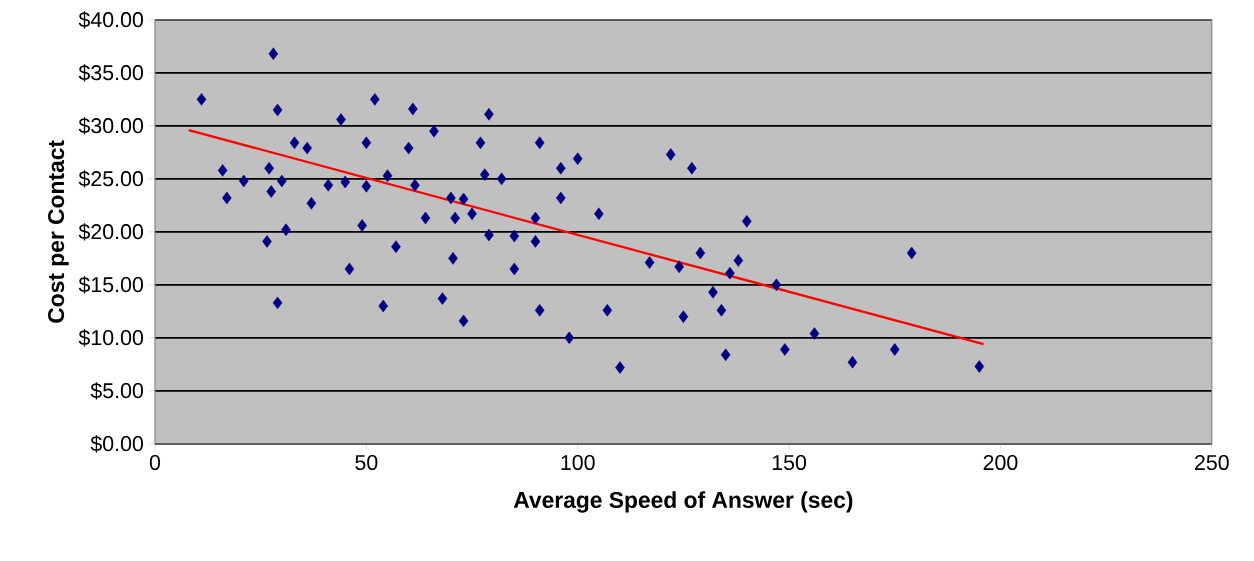 Image resolution: width=1254 pixels, height=561 pixels. What do you see at coordinates (111, 20) in the screenshot?
I see `y-tick-label: $40.00` at bounding box center [111, 20].